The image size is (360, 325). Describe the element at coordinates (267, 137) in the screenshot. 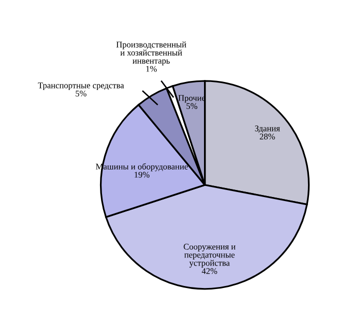

I see `data-label: 28%` at that location.